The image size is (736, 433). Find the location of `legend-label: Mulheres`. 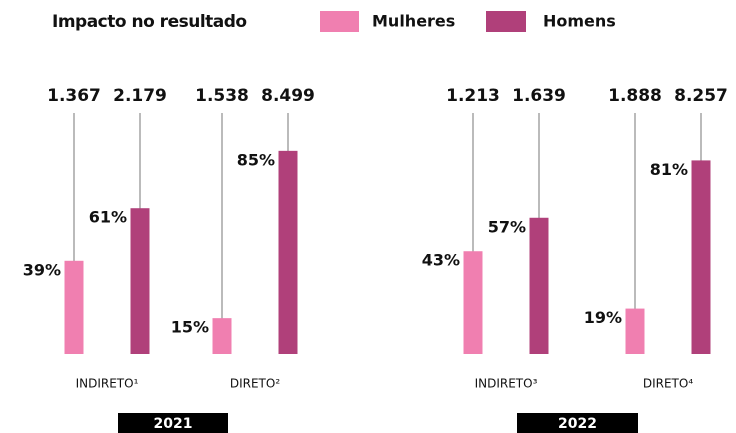

legend-label: Mulheres is located at coordinates (413, 21).